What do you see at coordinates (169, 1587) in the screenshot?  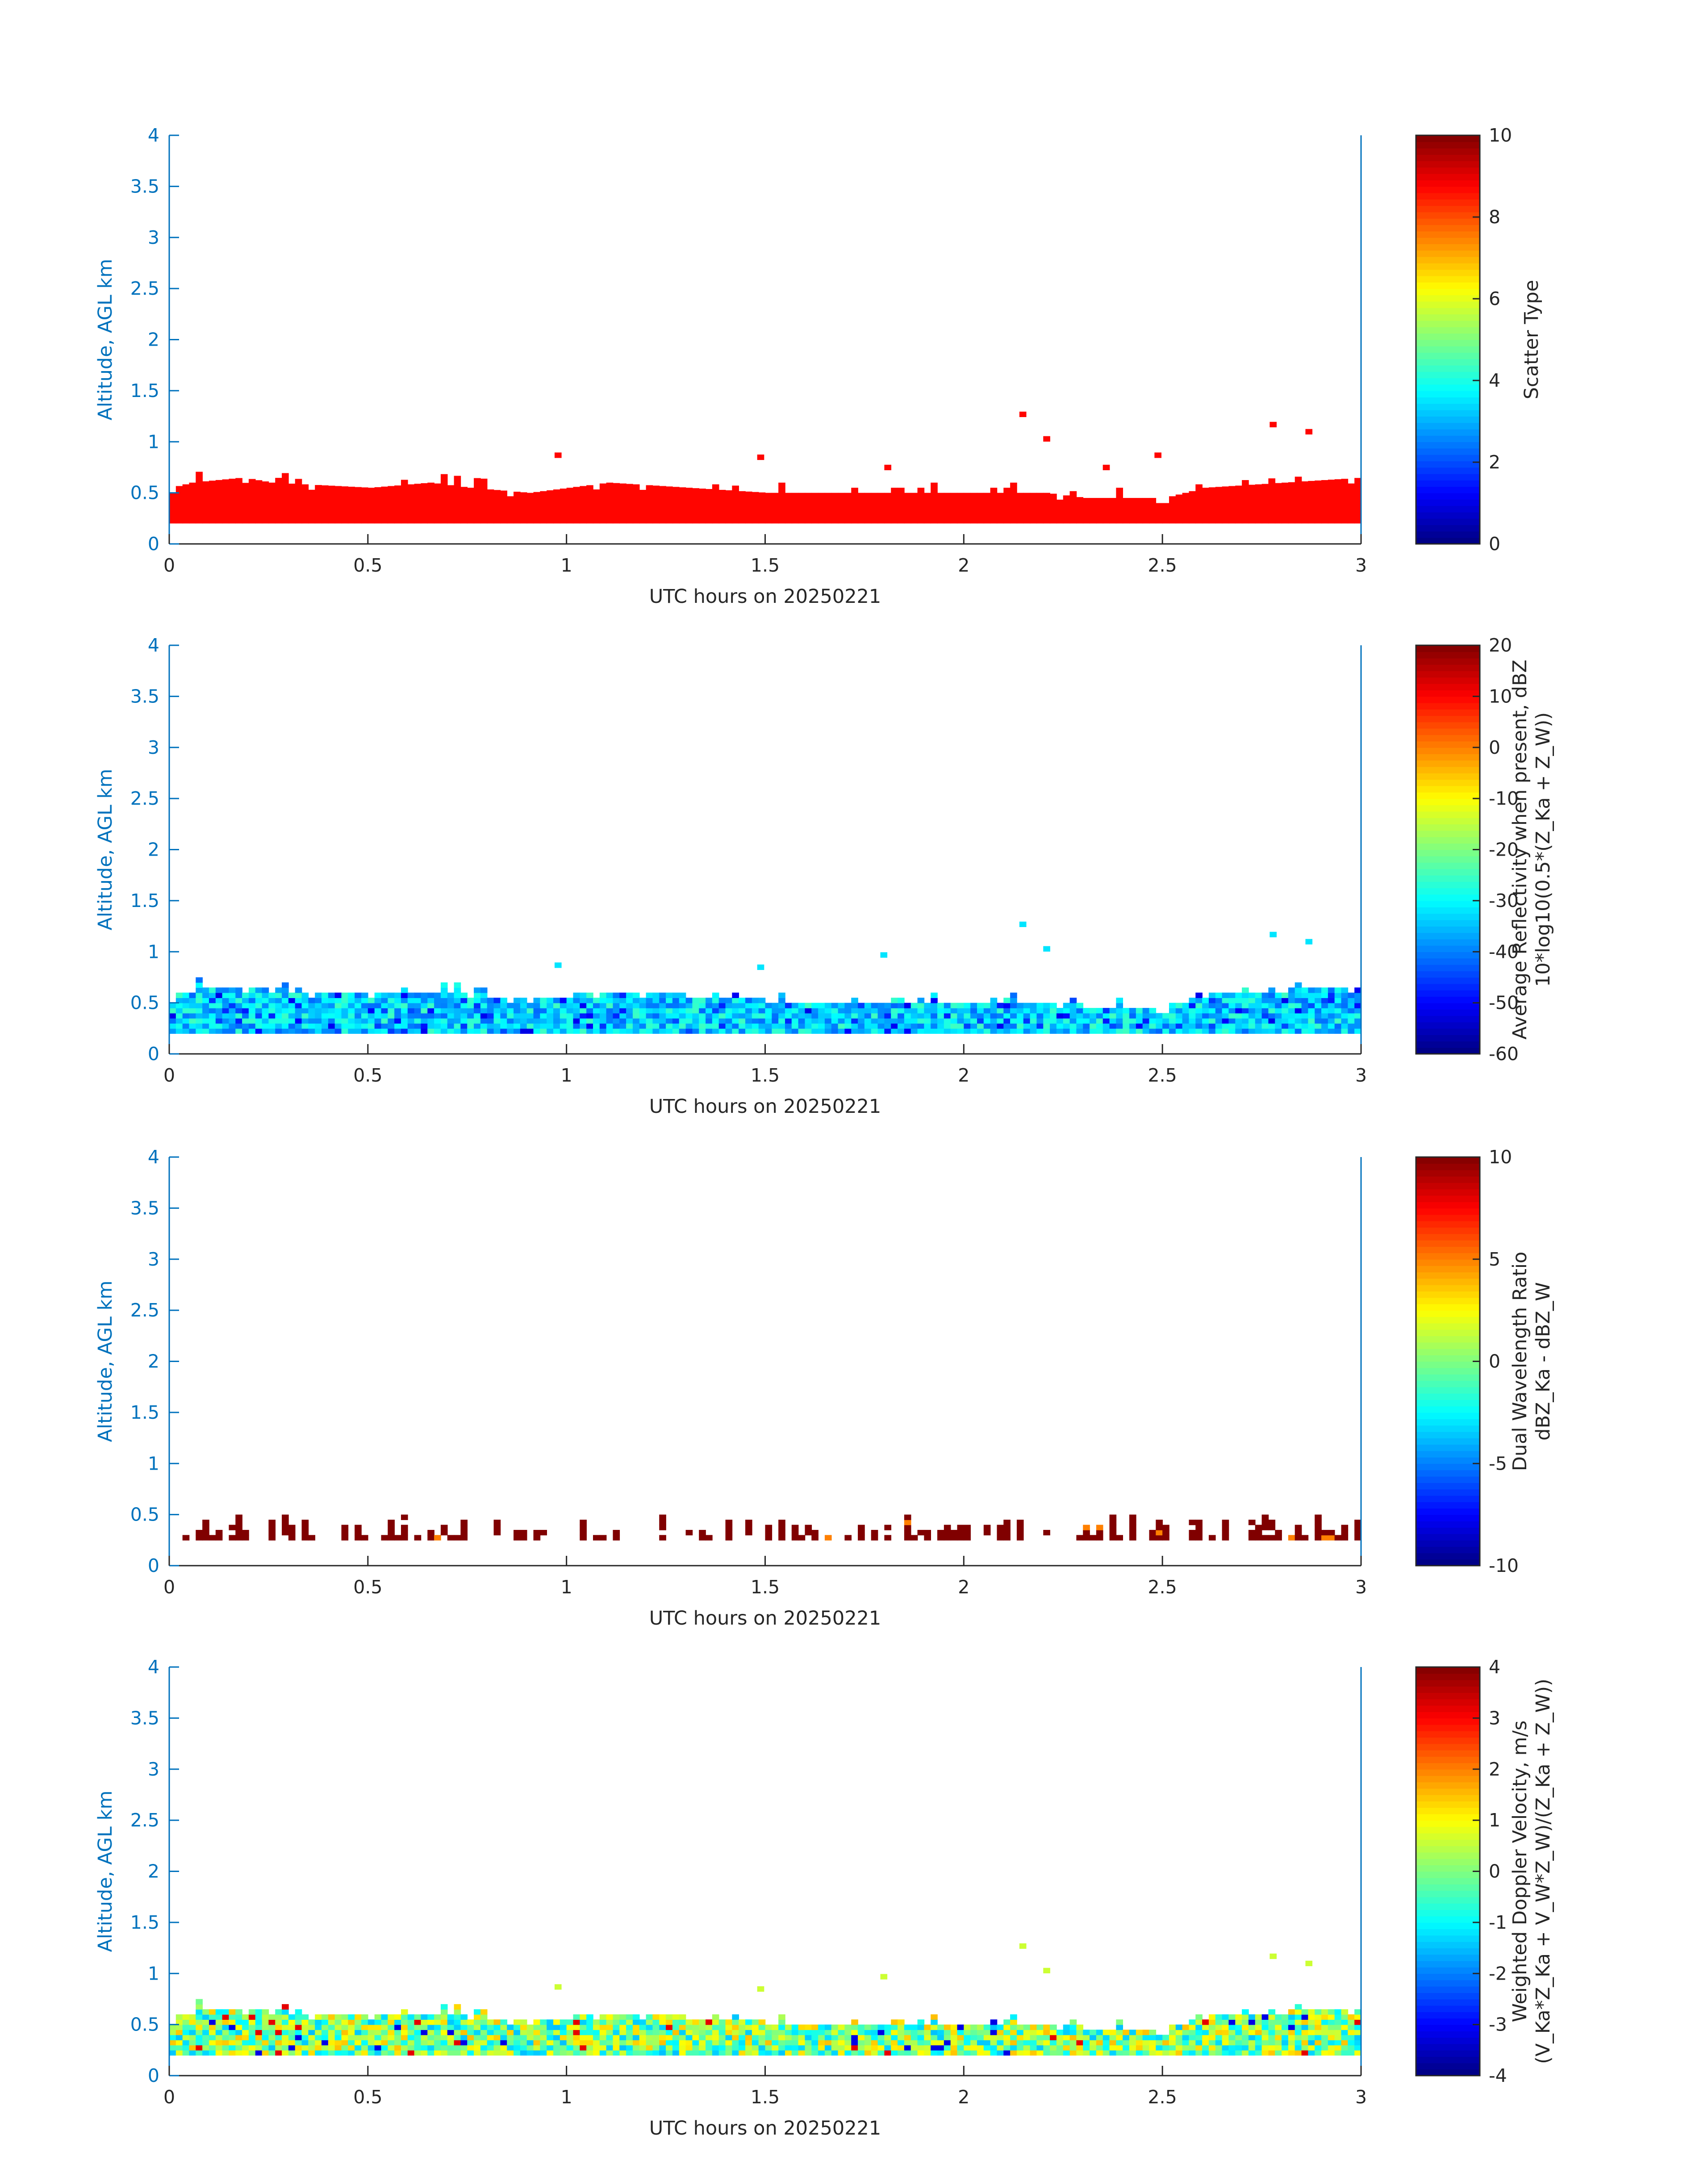 I see `x-tick-label: 0` at bounding box center [169, 1587].